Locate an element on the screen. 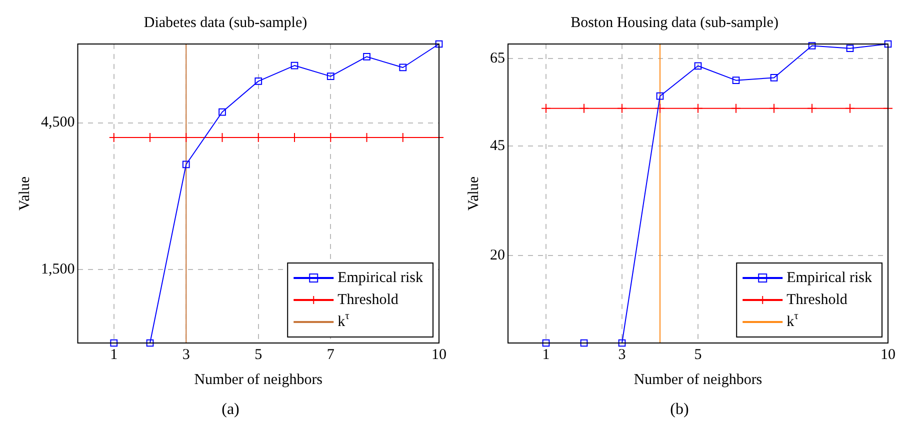 The height and width of the screenshot is (441, 911). y-tick-label: 20 is located at coordinates (497, 255).